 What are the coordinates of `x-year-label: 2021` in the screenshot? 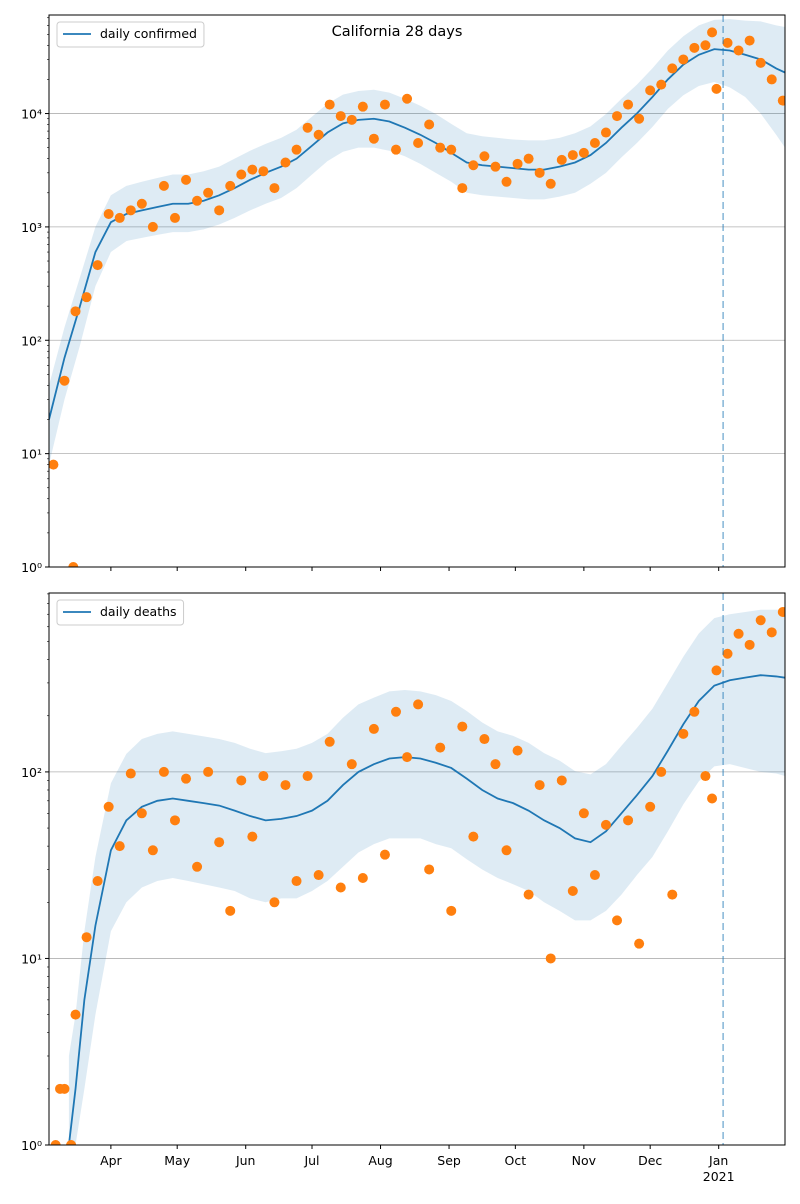 It's located at (719, 1176).